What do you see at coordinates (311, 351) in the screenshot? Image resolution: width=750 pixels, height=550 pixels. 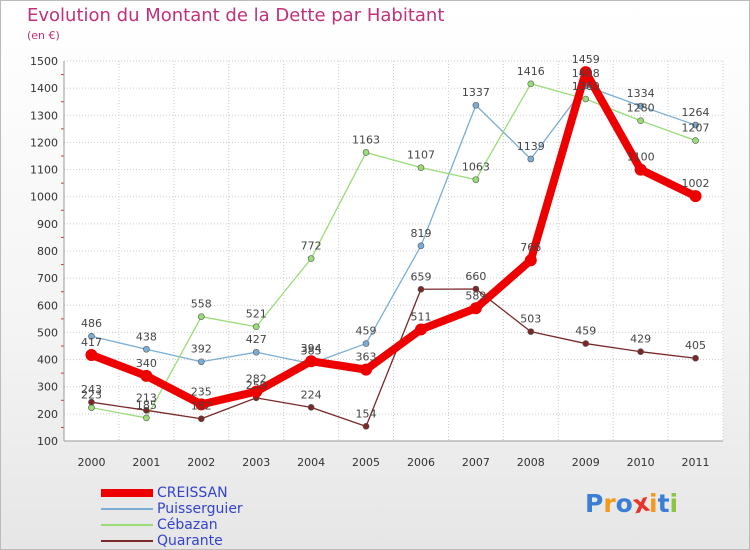 I see `data-label-Puisserguier: 385` at bounding box center [311, 351].